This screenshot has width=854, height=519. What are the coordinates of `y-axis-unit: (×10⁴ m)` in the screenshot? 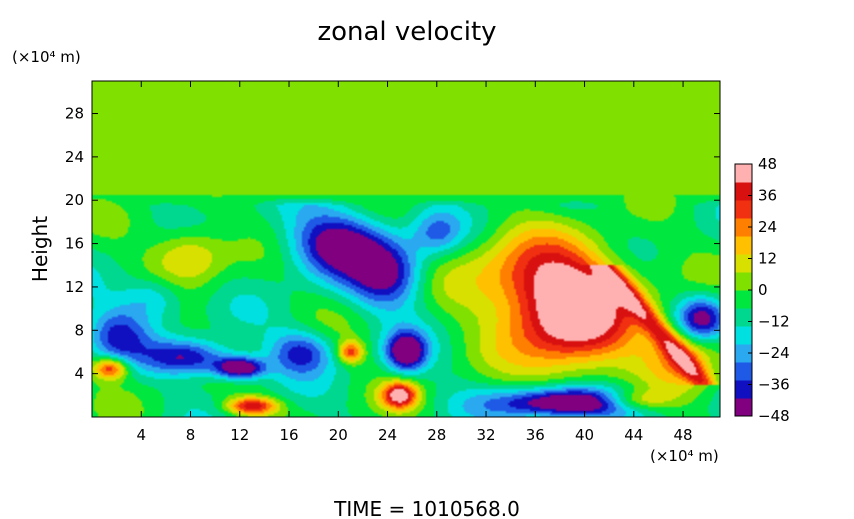 It's located at (46, 57).